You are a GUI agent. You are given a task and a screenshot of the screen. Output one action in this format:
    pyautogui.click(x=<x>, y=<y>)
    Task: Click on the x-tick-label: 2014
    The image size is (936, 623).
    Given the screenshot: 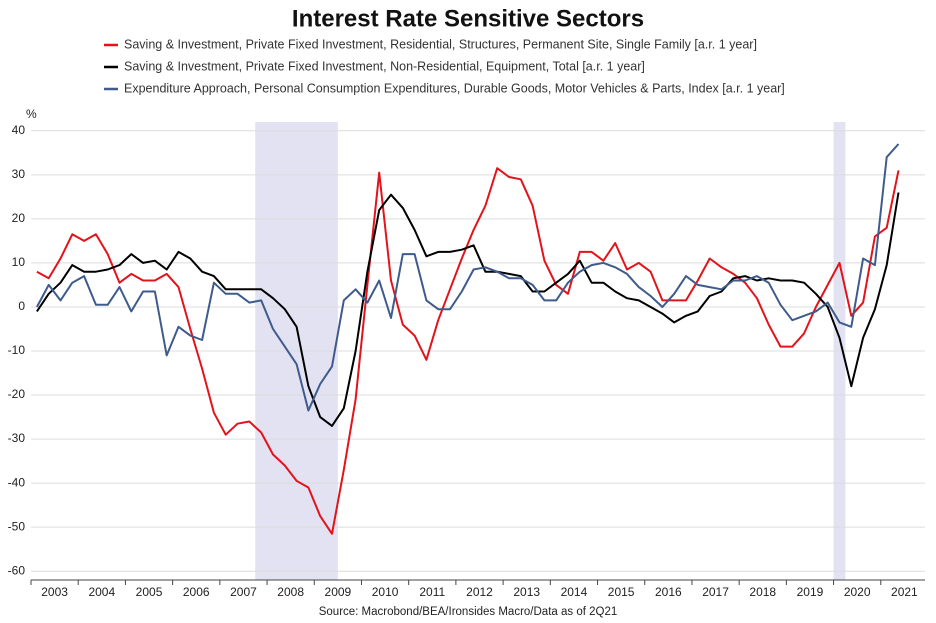 What is the action you would take?
    pyautogui.click(x=574, y=592)
    